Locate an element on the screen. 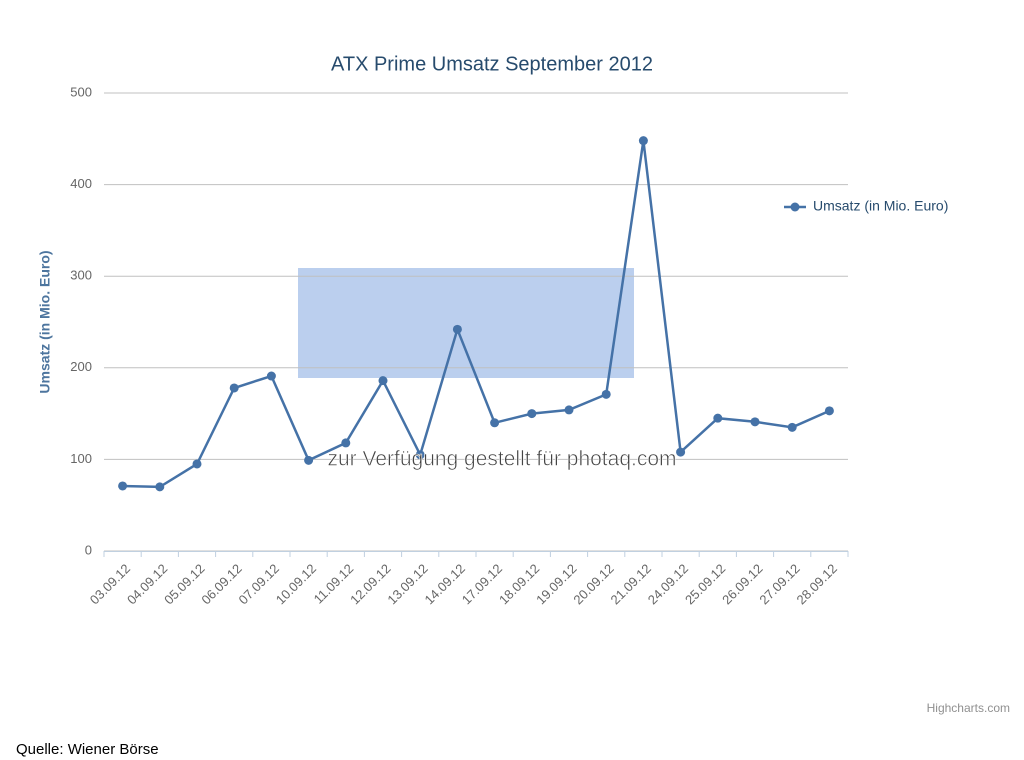  x-tick-label: 21.09.12 is located at coordinates (631, 584).